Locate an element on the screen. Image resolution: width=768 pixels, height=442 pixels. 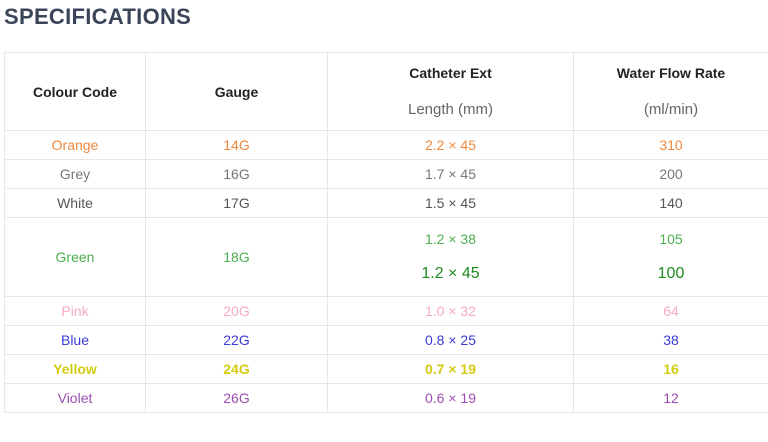
gauge-cell: 17G is located at coordinates (236, 203).